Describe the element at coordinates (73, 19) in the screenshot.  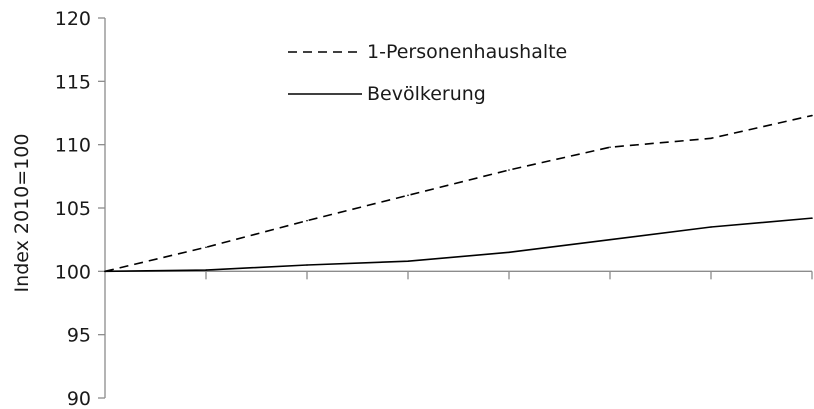
I see `y-tick-label-120: 120` at that location.